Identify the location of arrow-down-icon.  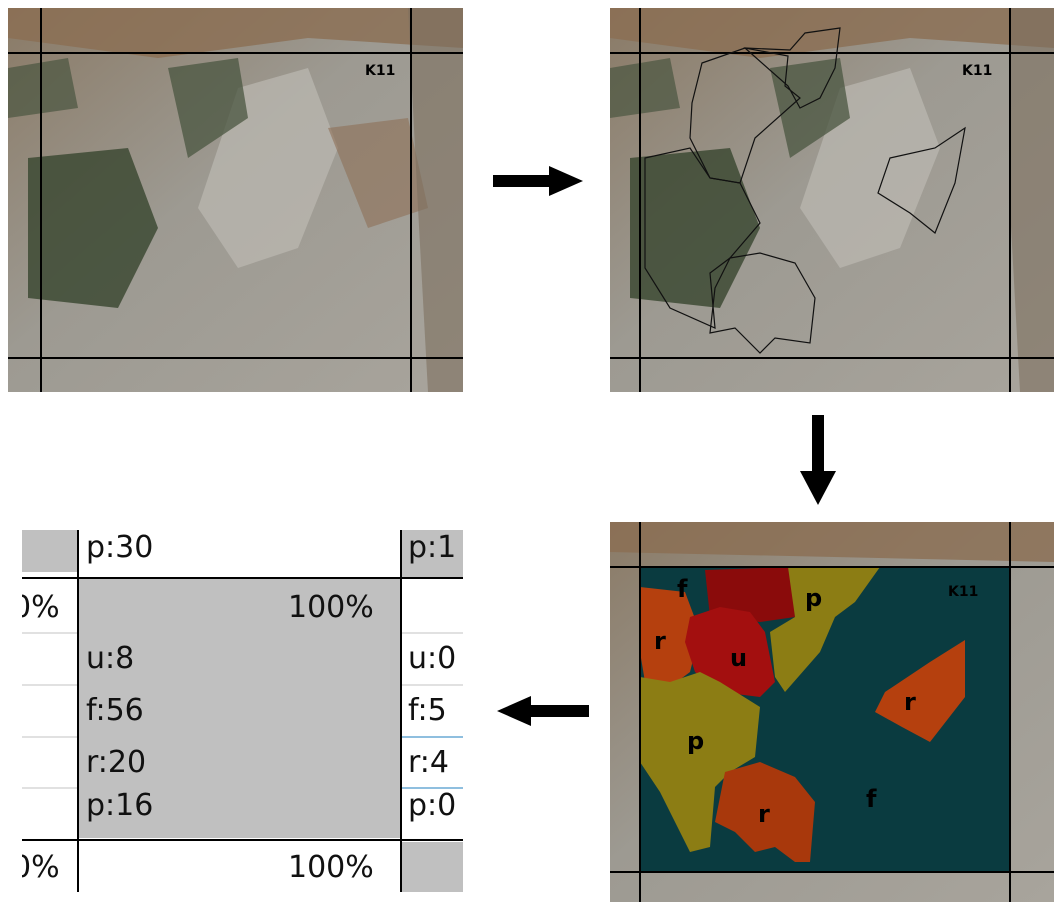
(818, 460).